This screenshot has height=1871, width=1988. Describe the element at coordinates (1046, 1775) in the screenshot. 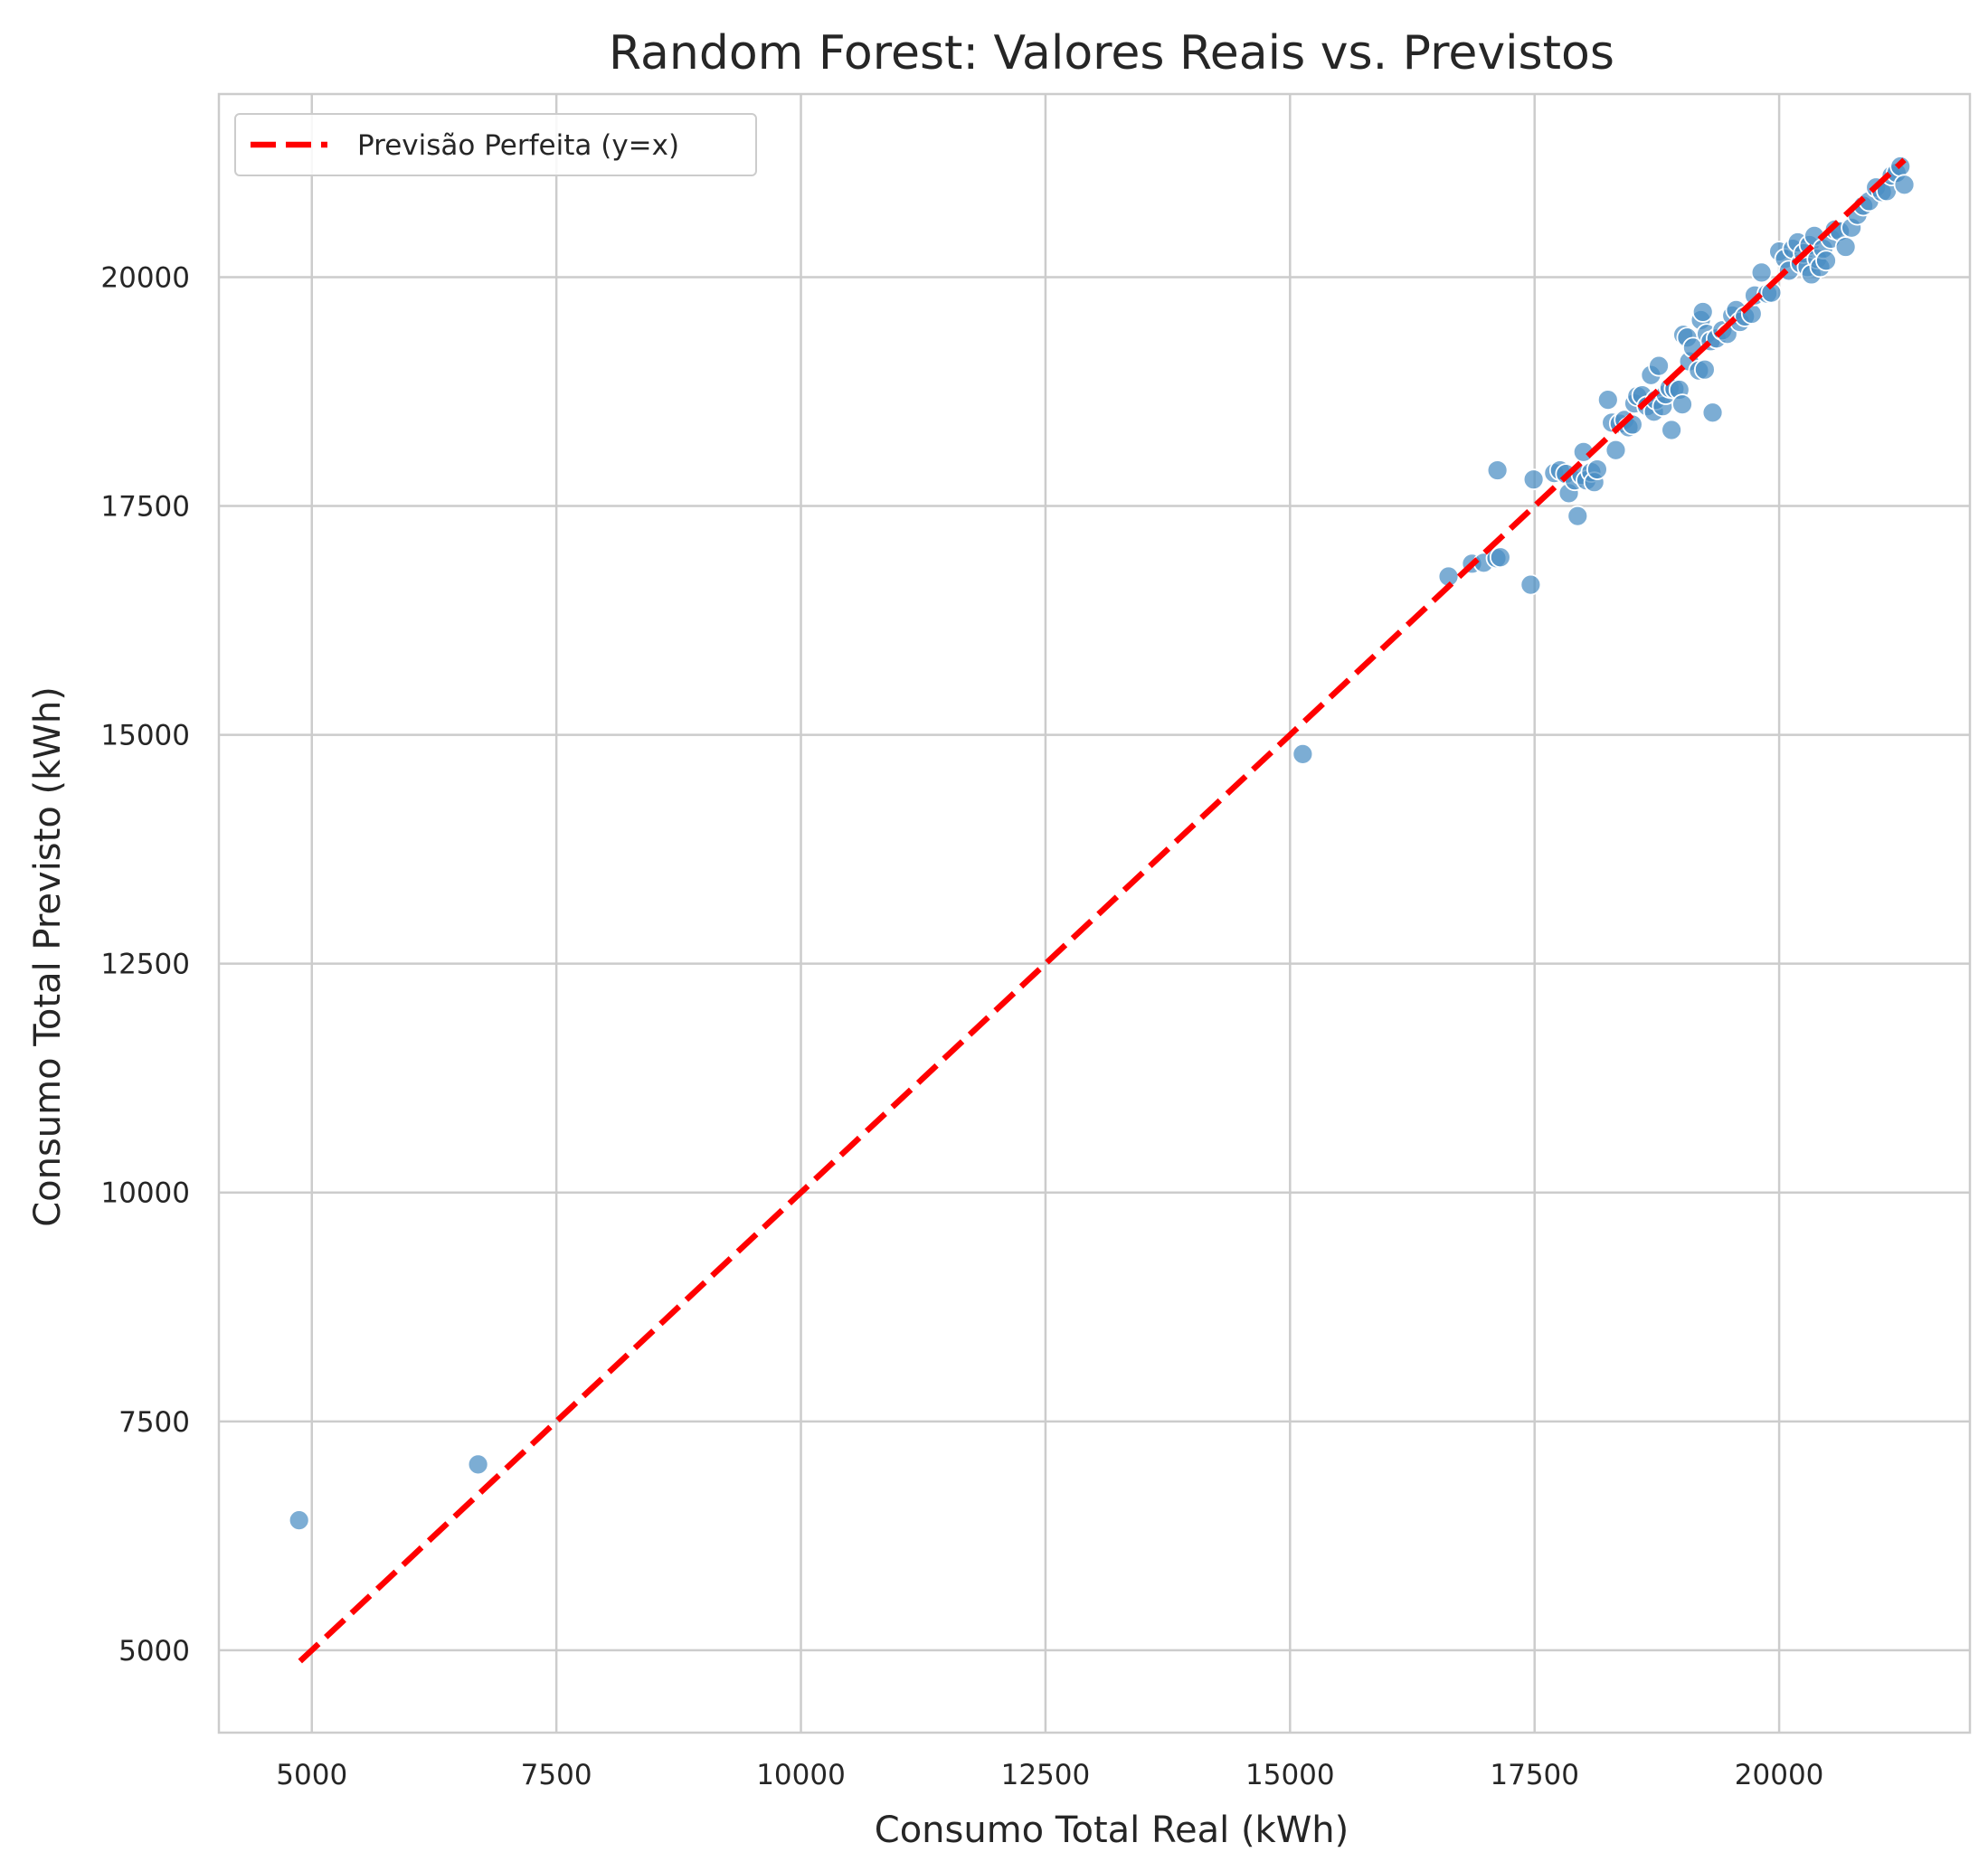

I see `x-tick-label: 12500` at that location.